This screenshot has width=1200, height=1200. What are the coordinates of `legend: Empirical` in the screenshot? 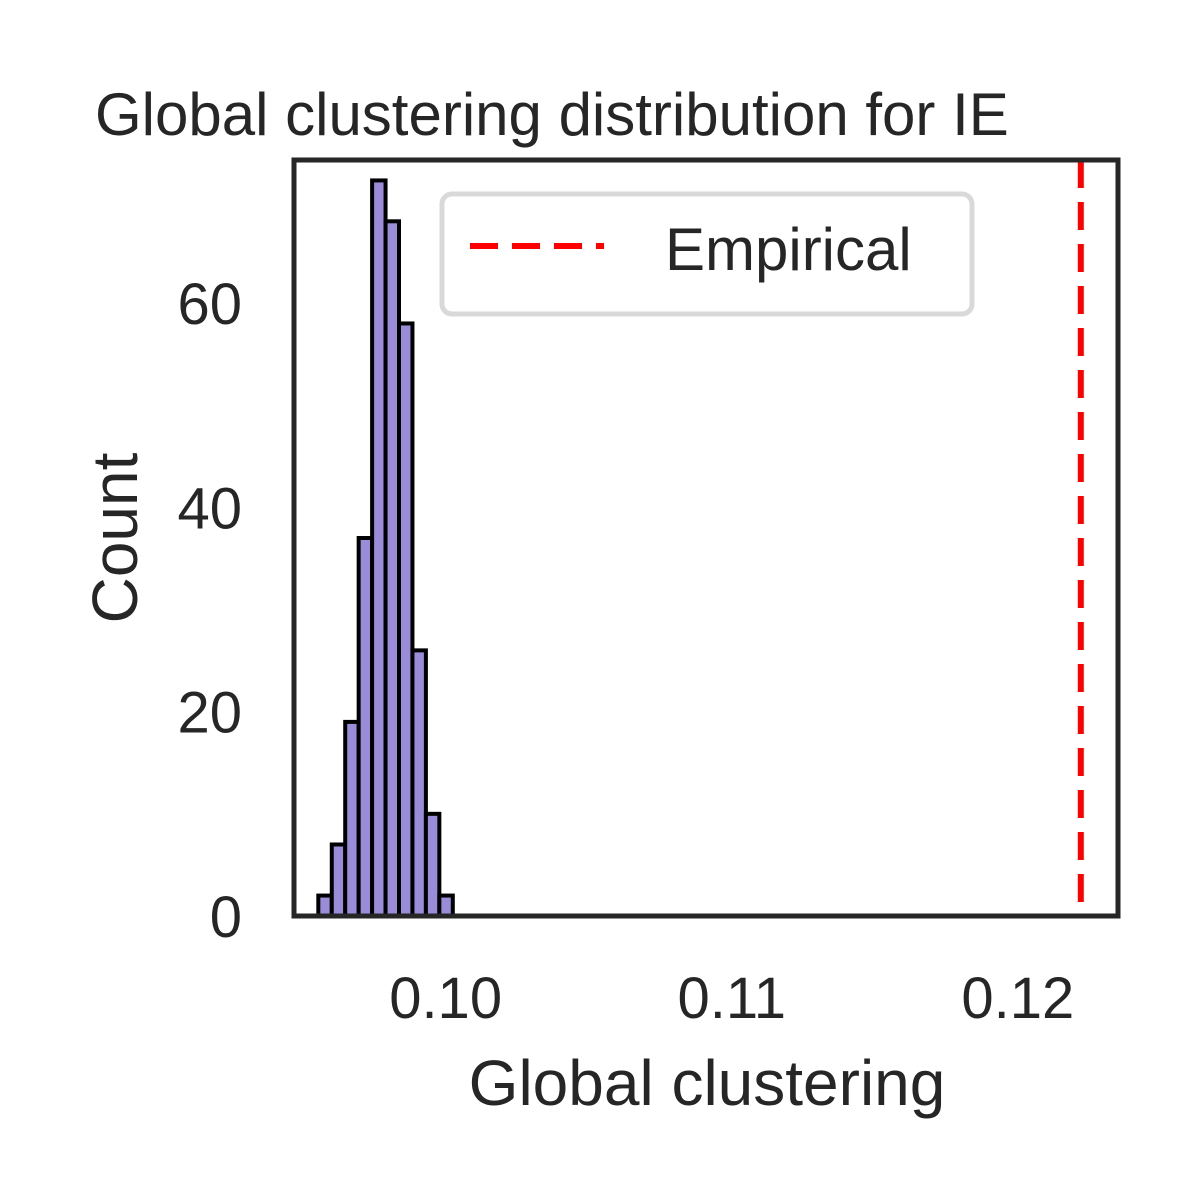 It's located at (707, 254).